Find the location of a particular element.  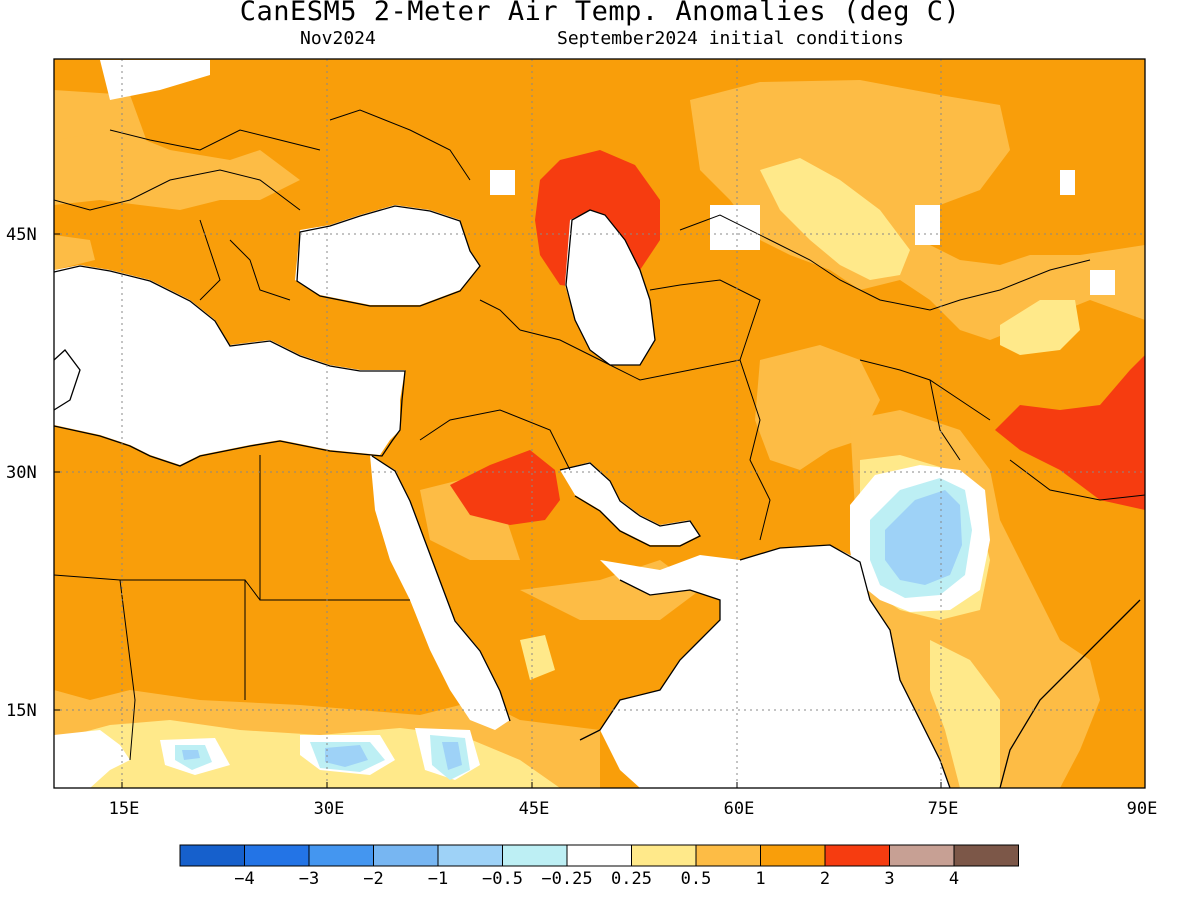

colorbar is located at coordinates (599, 855).